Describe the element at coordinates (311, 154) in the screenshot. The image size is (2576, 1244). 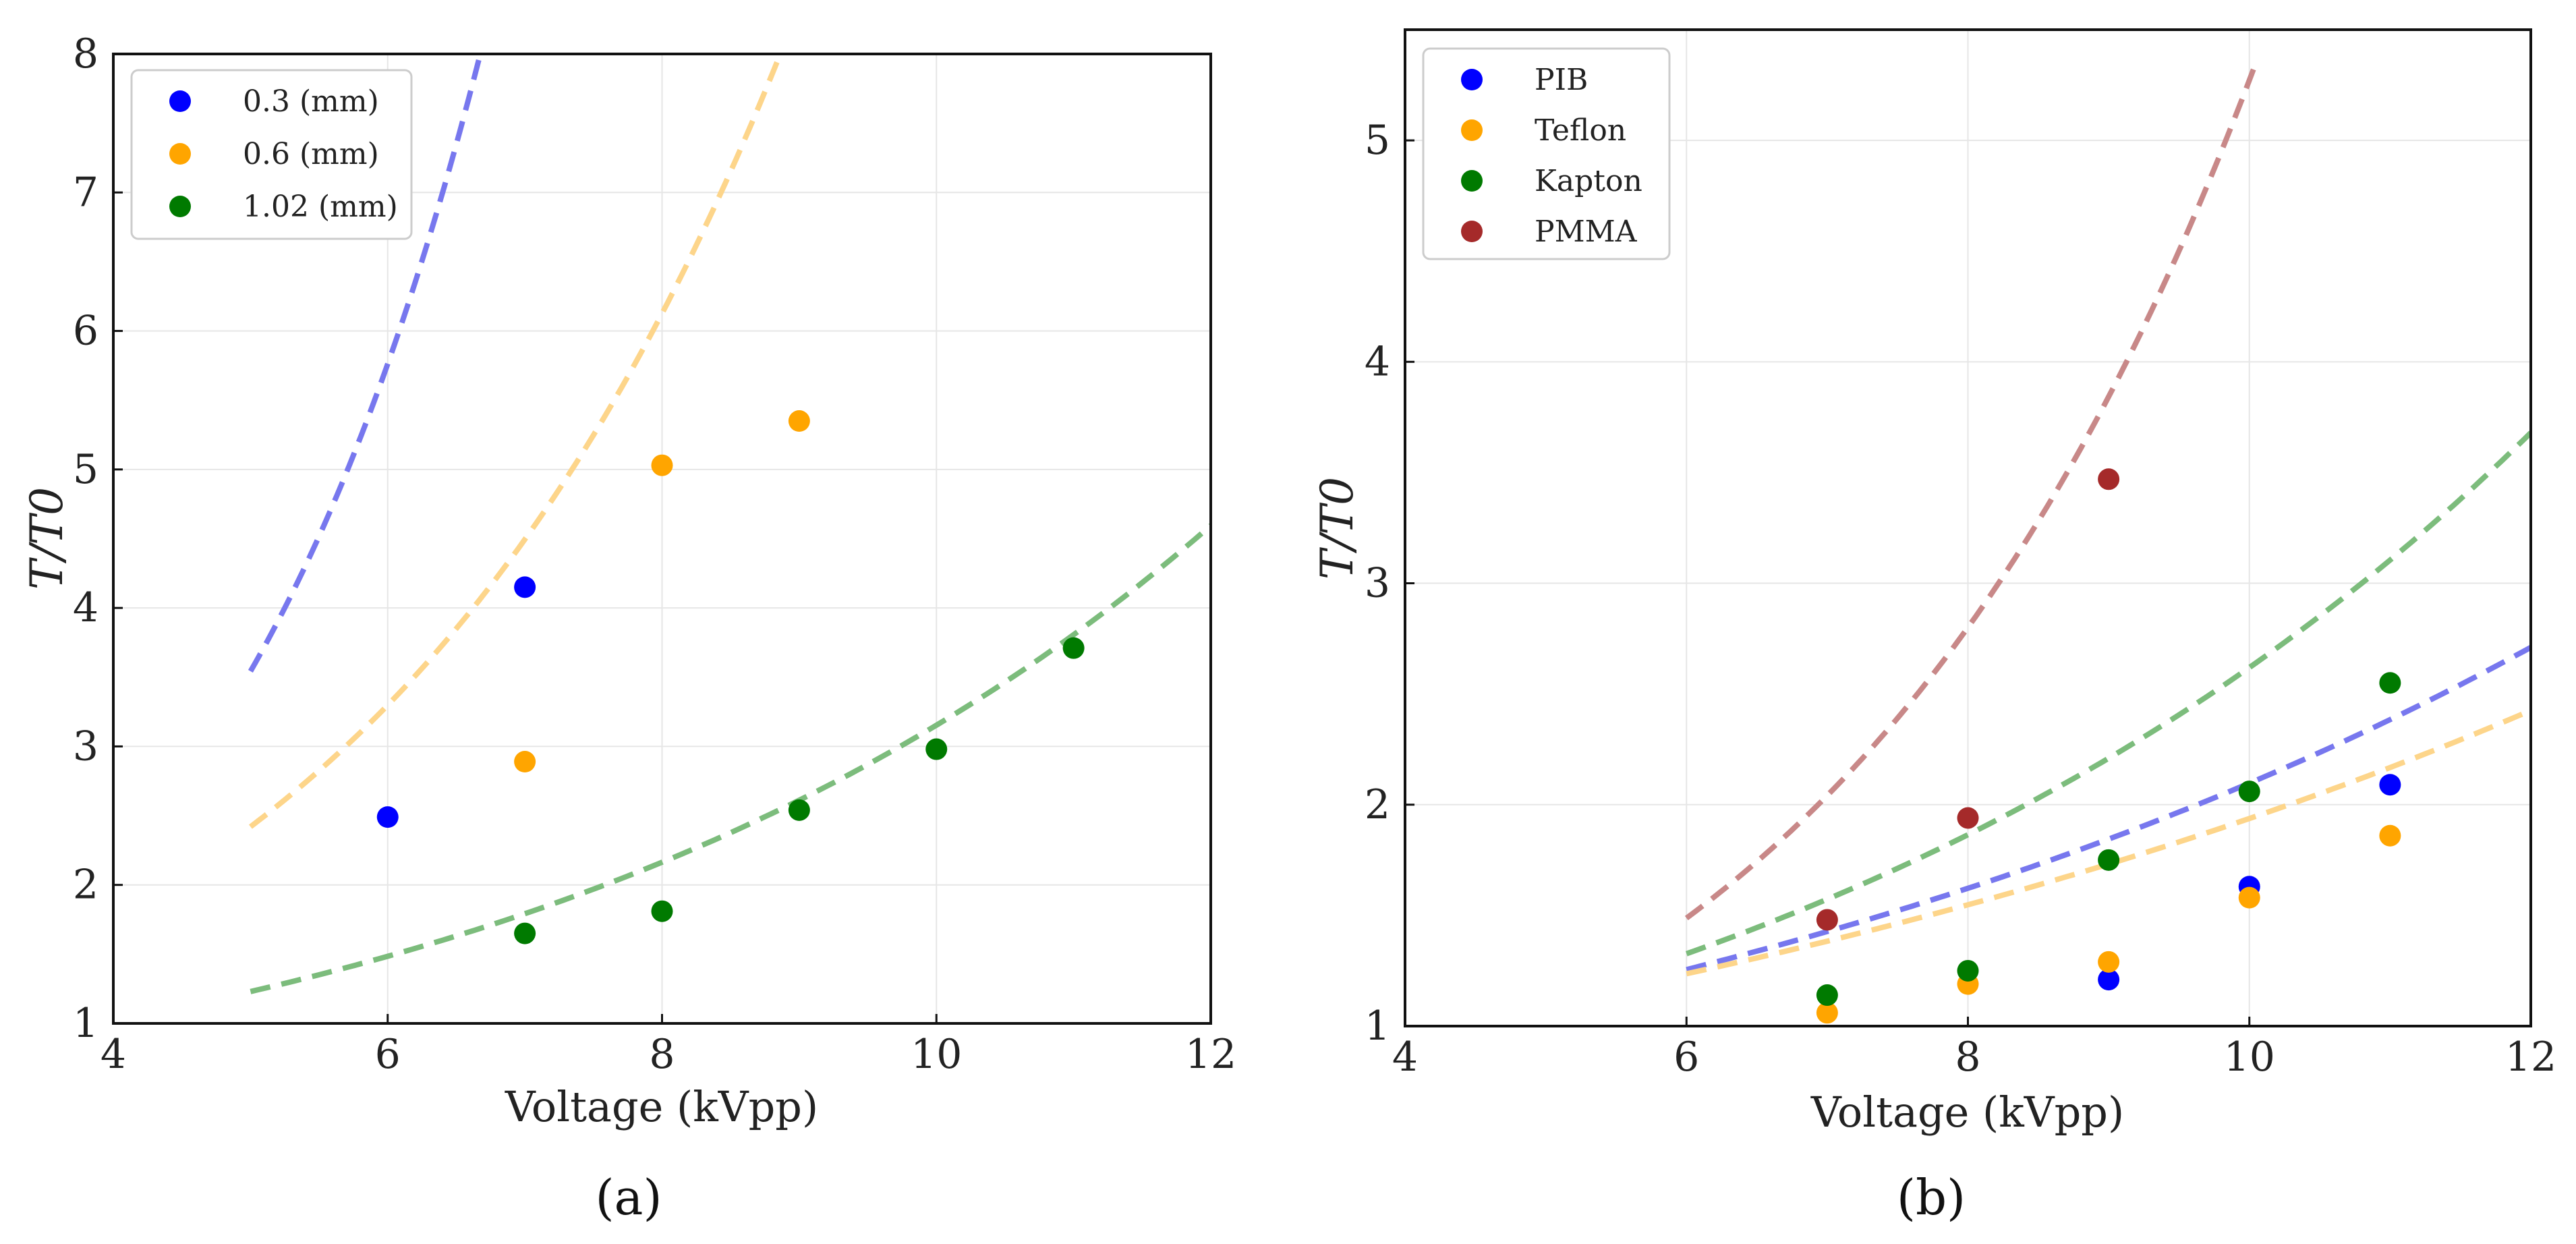
I see `legend-entry-label: 0.6 (mm)` at that location.